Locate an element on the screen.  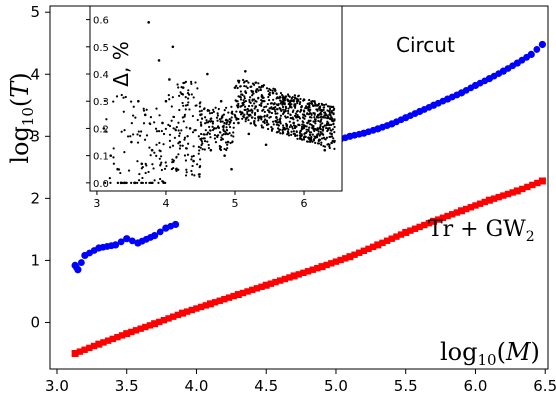
inset-x-tick-label: 3 is located at coordinates (96, 203).